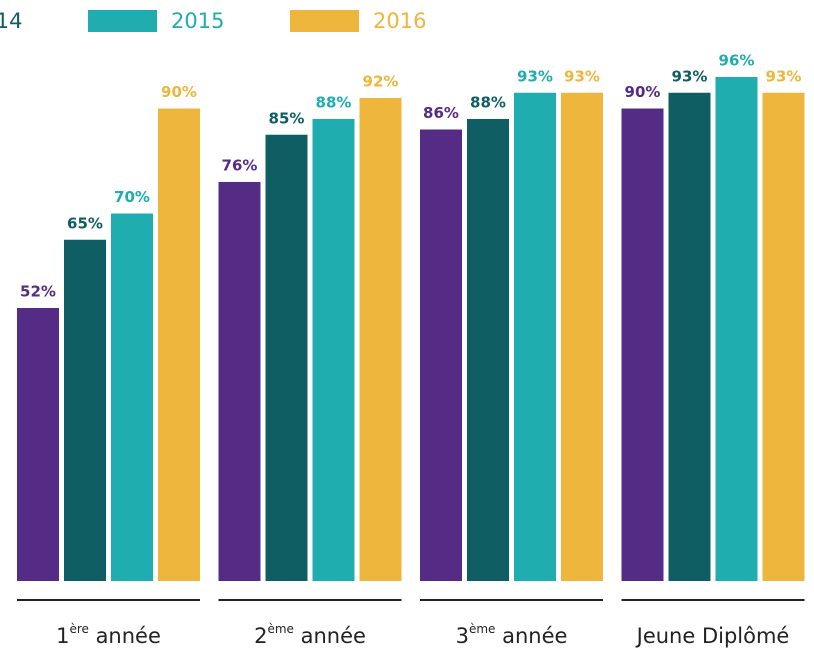 The image size is (814, 649). What do you see at coordinates (197, 21) in the screenshot?
I see `legend-label: 2015` at bounding box center [197, 21].